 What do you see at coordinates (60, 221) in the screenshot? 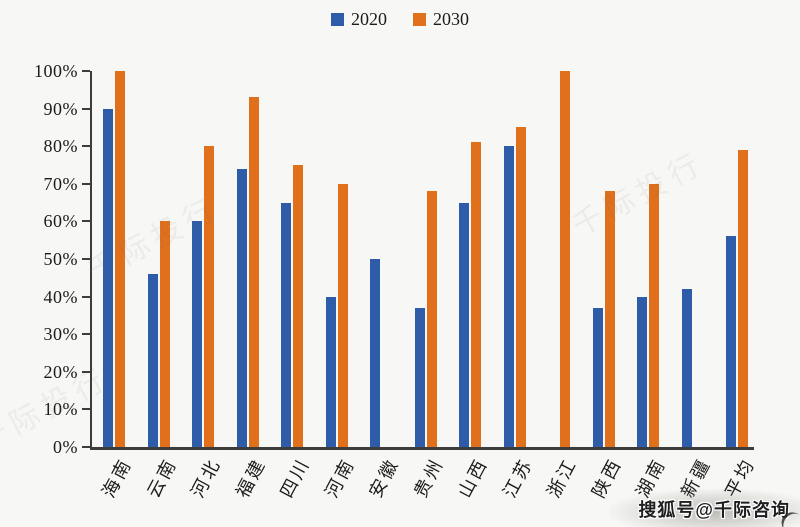
I see `y-axis-tick-label: 60%` at bounding box center [60, 221].